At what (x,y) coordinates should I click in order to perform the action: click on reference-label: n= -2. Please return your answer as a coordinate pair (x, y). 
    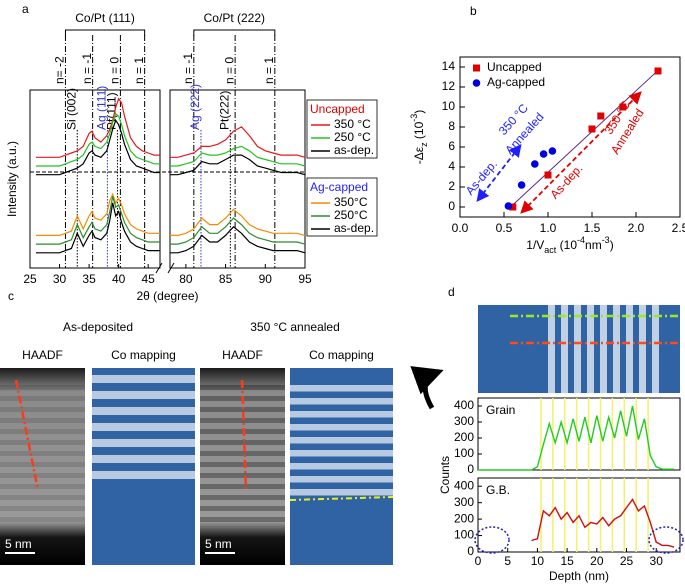
    Looking at the image, I should click on (60, 70).